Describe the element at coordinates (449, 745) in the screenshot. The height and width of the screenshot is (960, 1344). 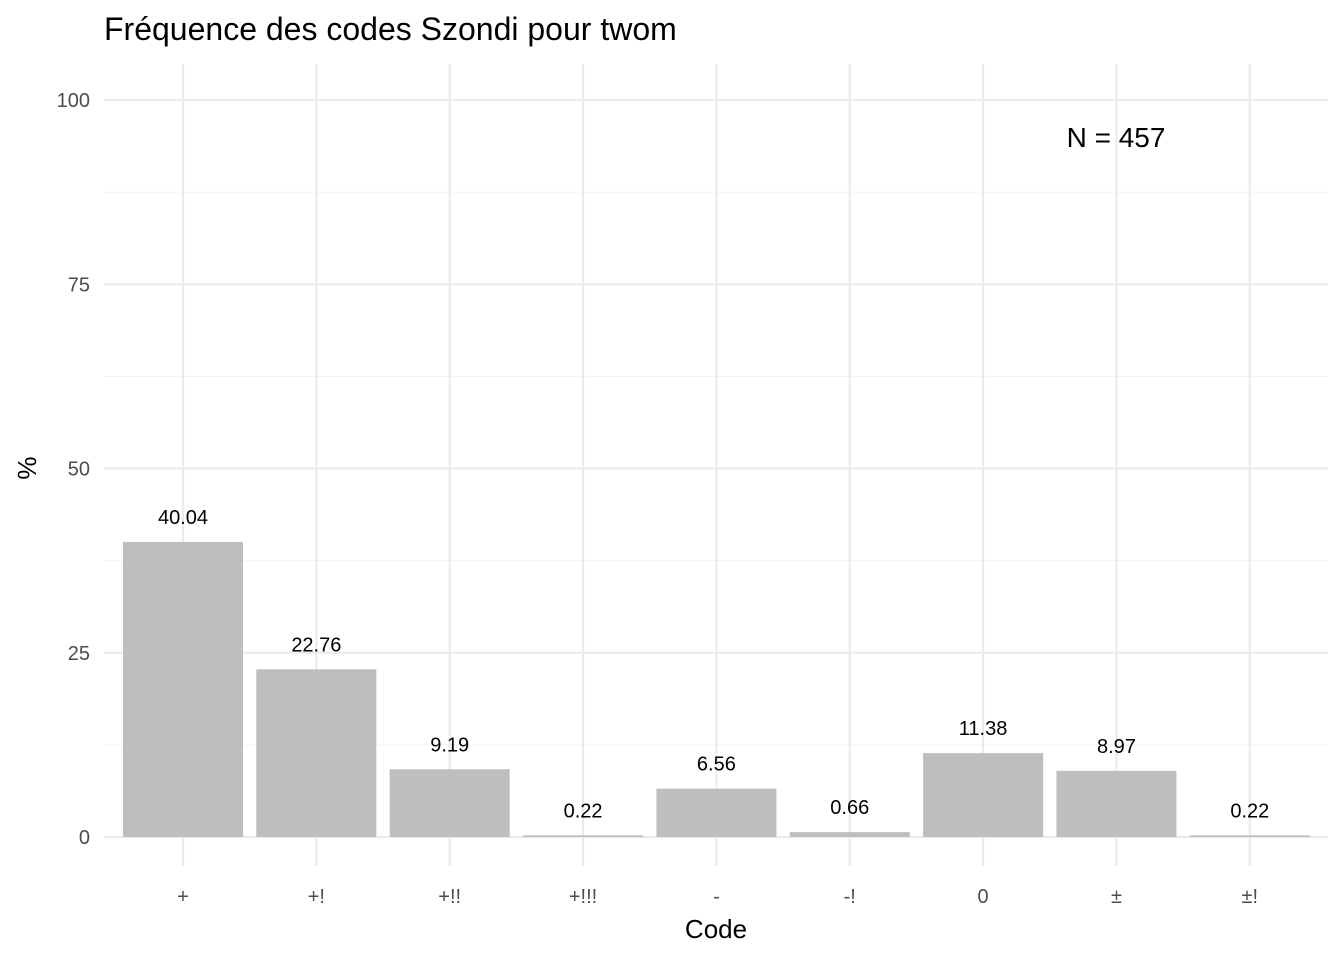
I see `bar-value-label: 9.19` at that location.